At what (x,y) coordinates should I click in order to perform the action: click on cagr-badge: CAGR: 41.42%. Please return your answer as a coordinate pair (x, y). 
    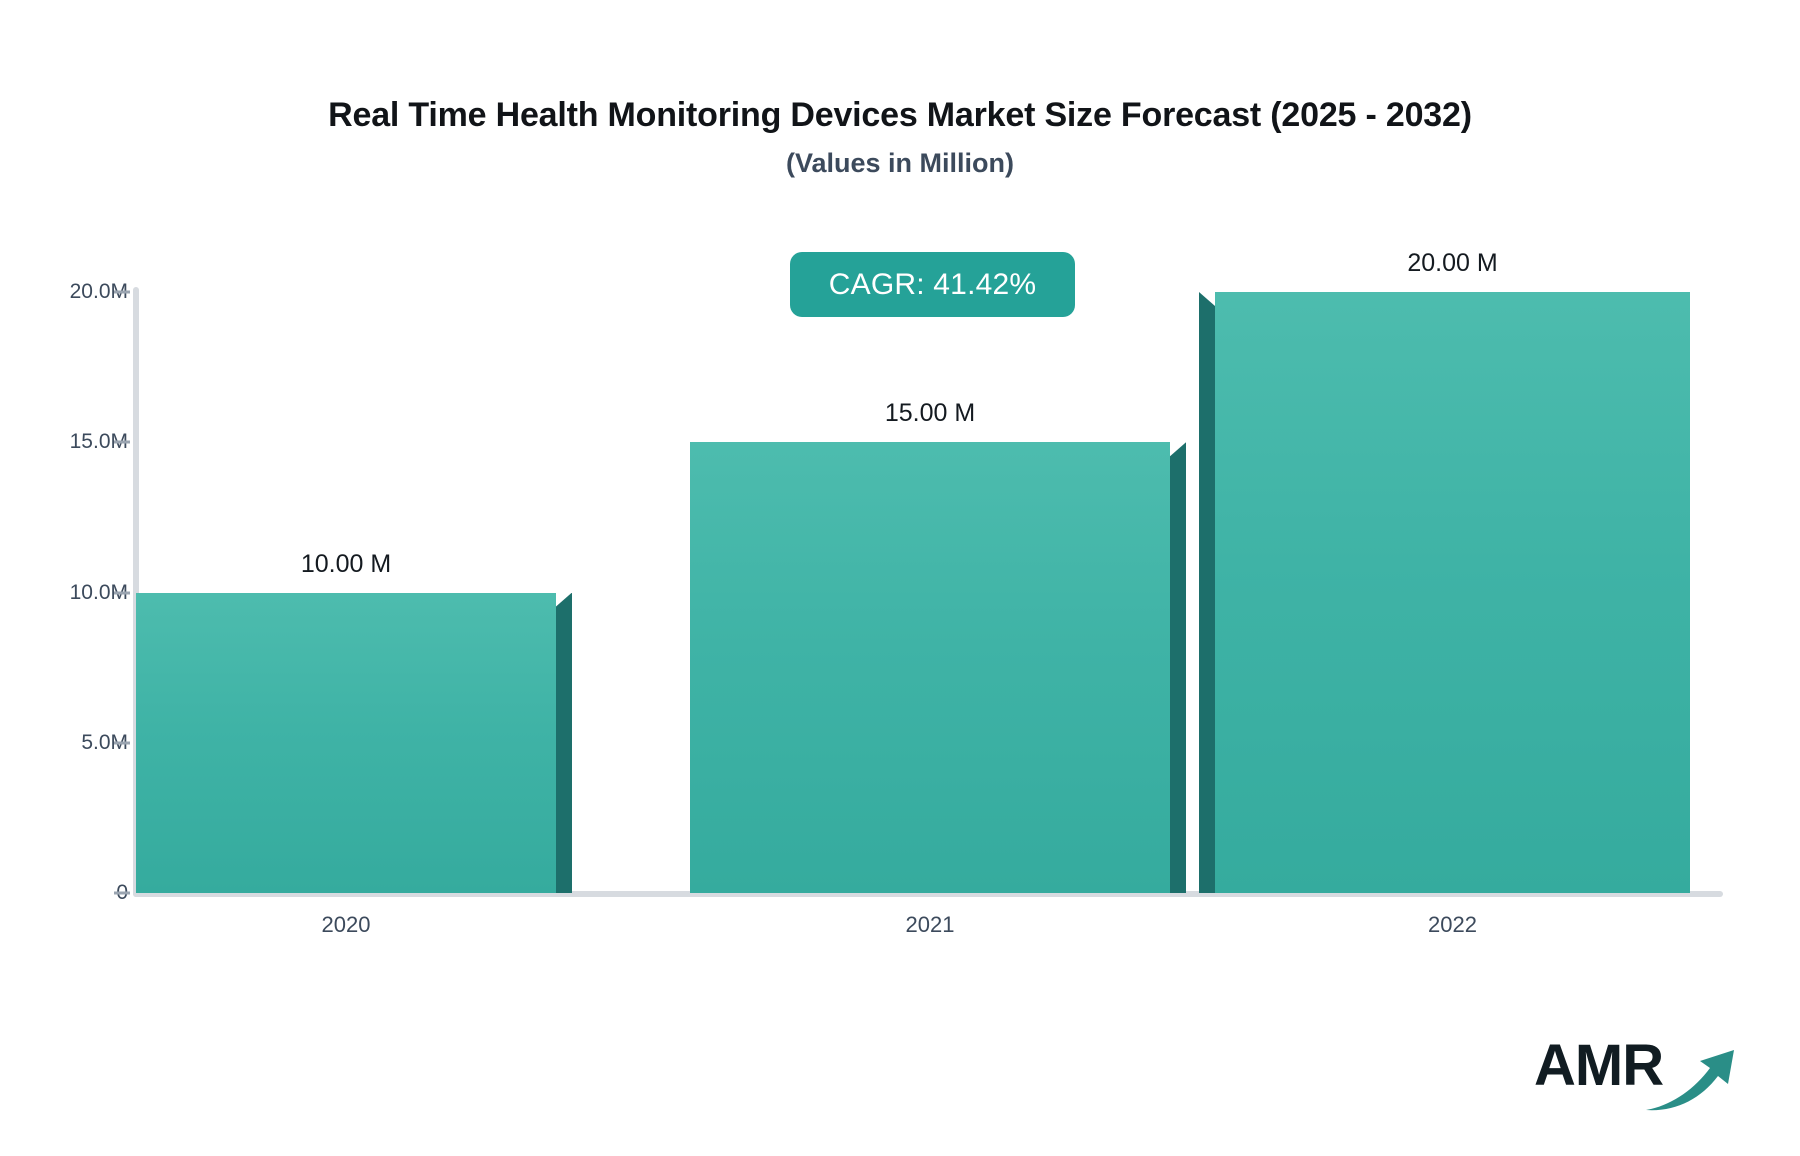
    Looking at the image, I should click on (932, 284).